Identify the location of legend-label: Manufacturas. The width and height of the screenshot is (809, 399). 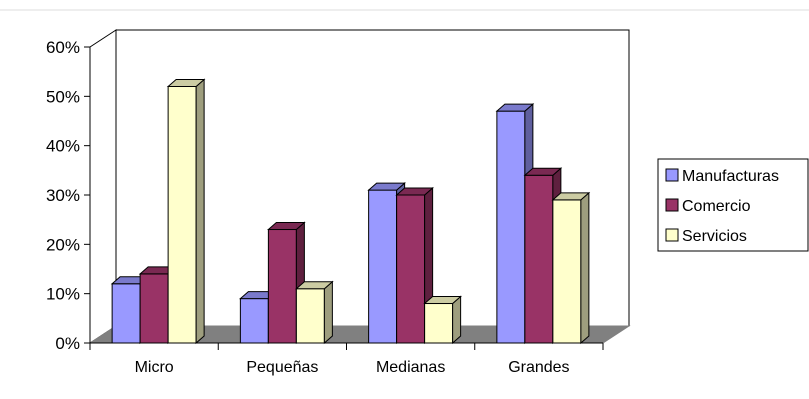
(730, 176).